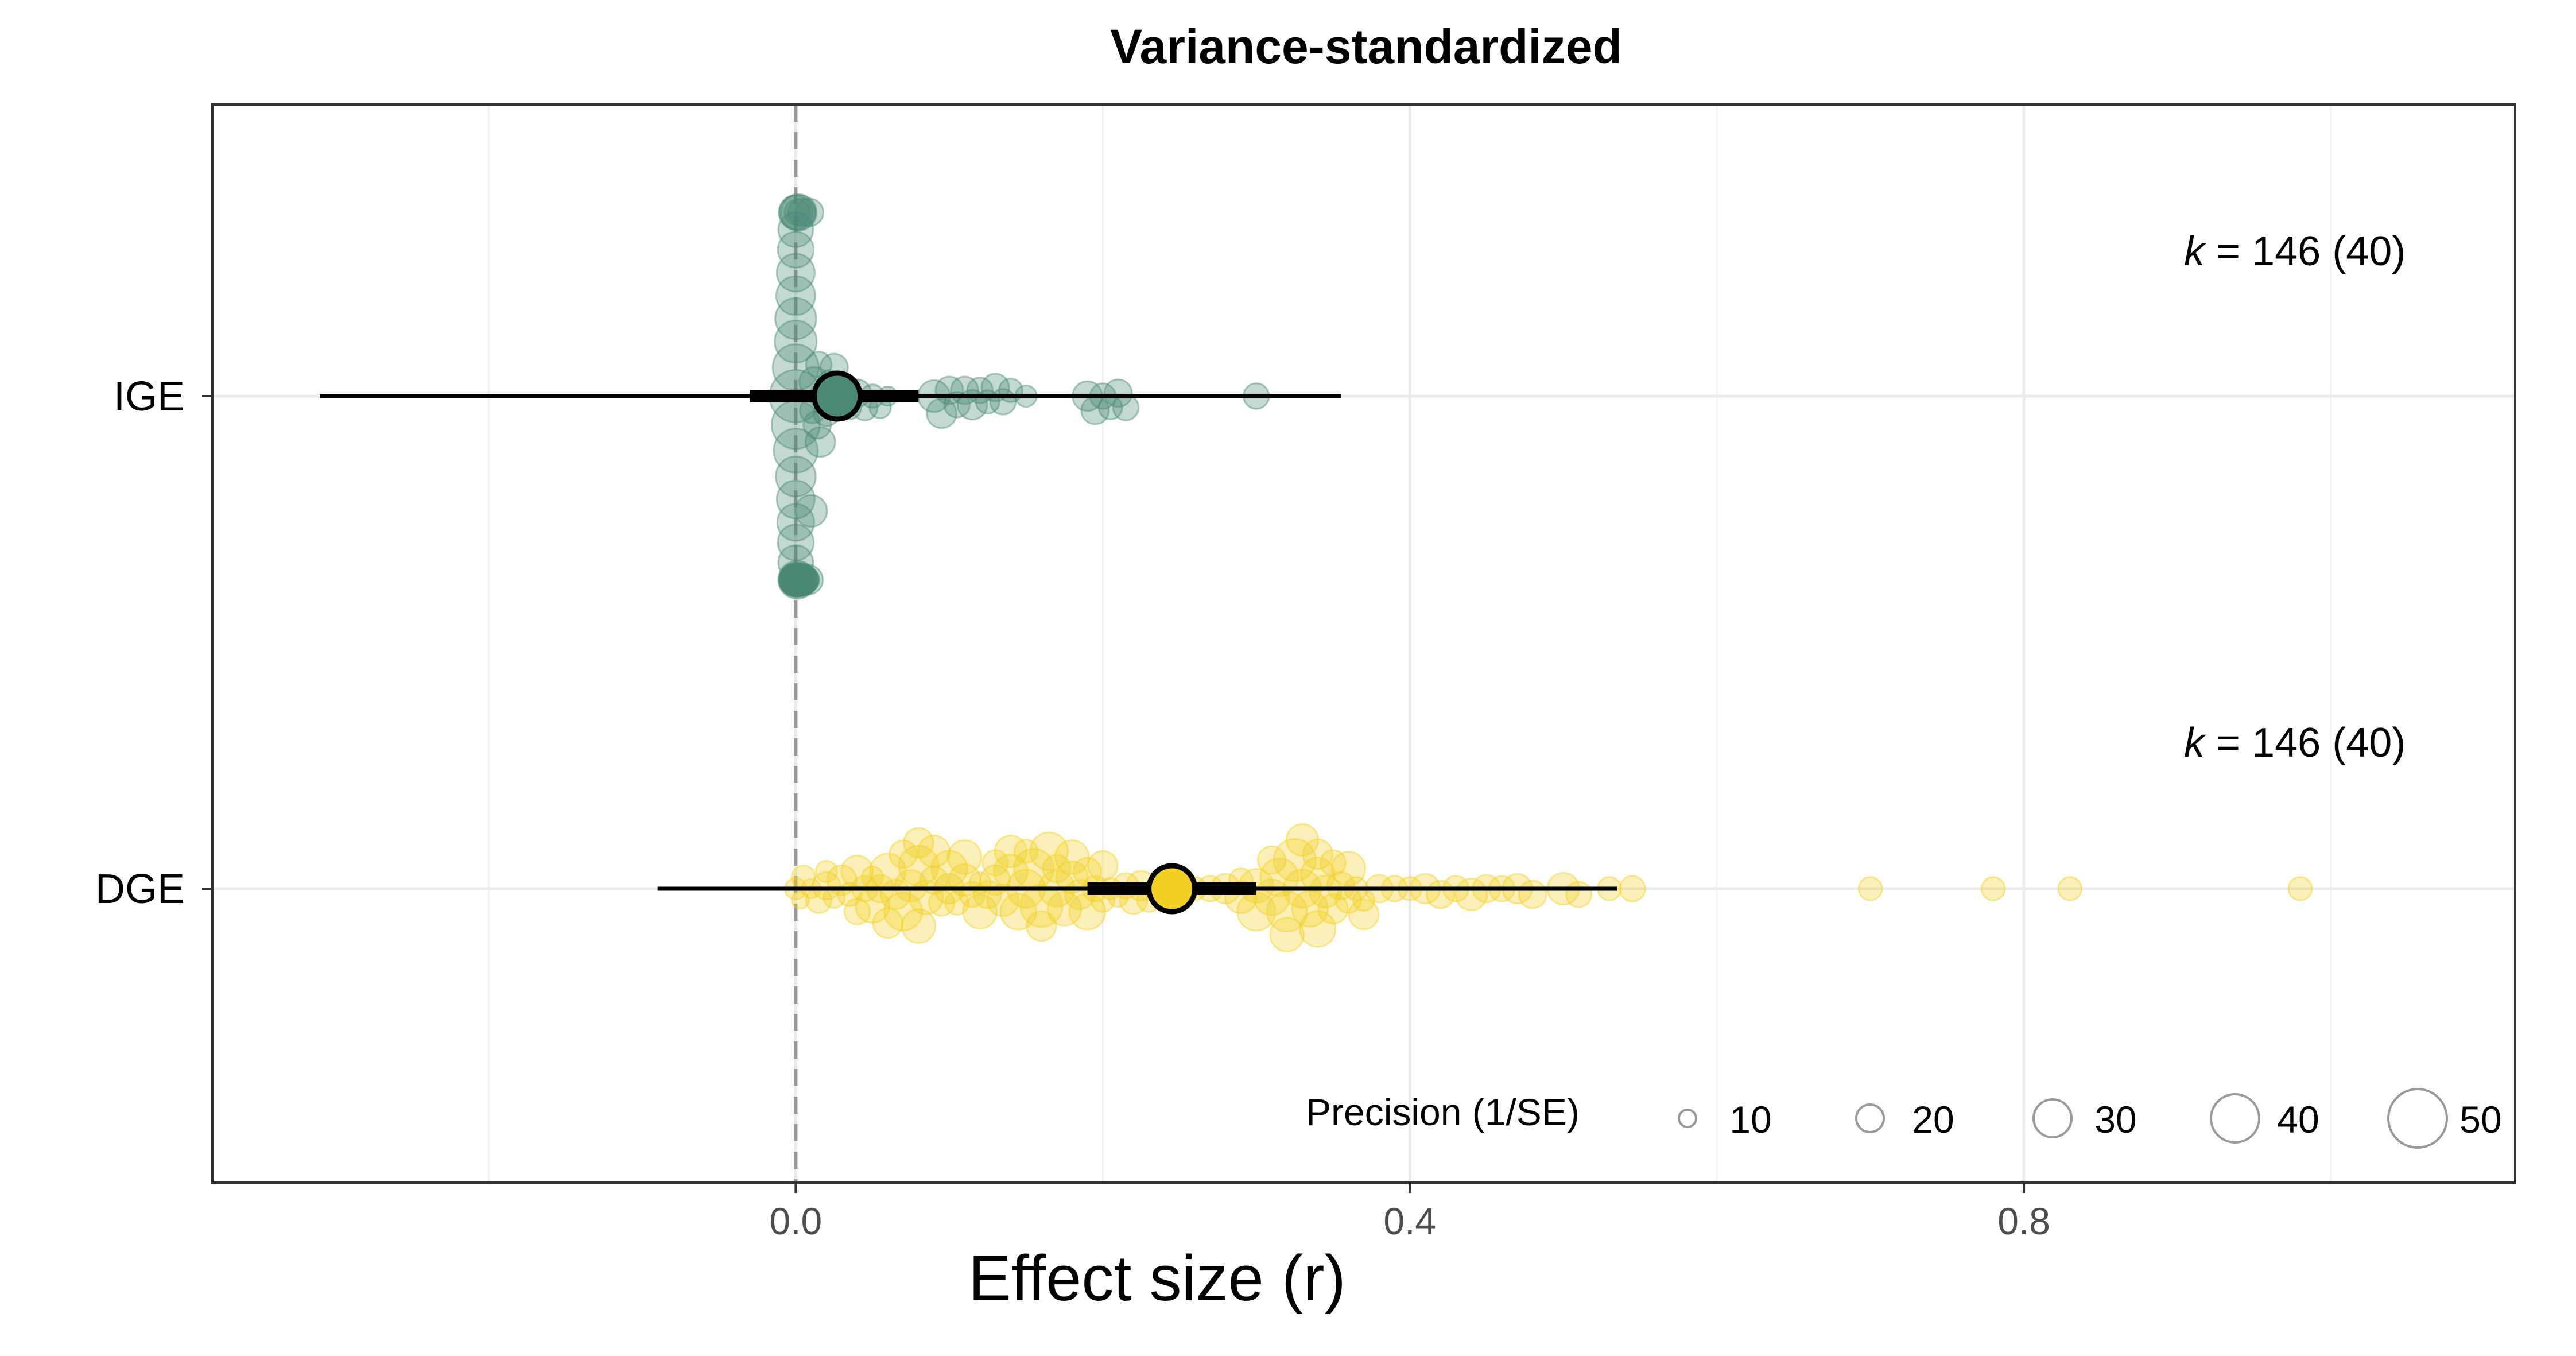 This screenshot has width=2576, height=1356. Describe the element at coordinates (837, 396) in the screenshot. I see `estimate-point-ige` at that location.